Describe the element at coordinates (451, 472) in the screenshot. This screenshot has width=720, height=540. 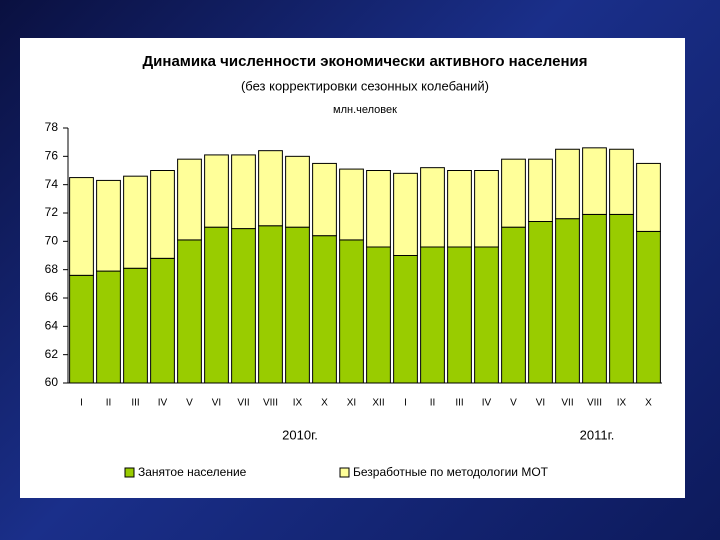
I see `legend-label: Безработные по методологии МОТ` at that location.